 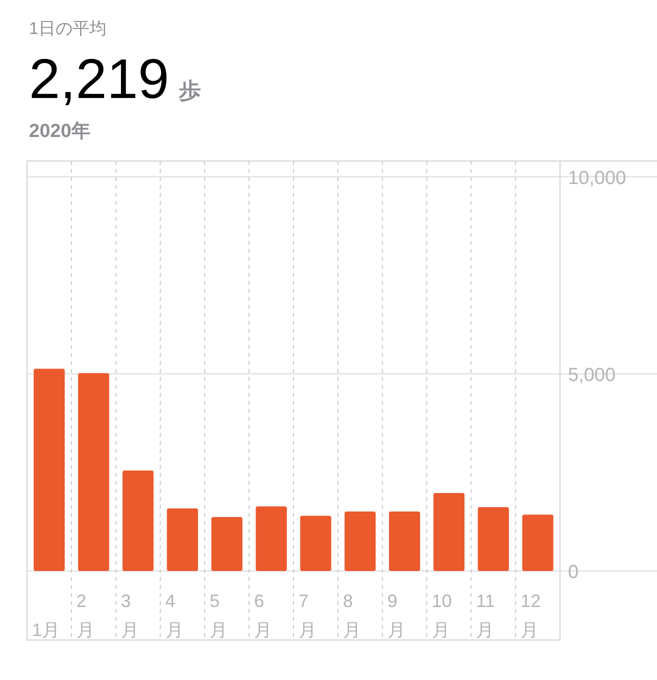 What do you see at coordinates (592, 375) in the screenshot?
I see `y-tick-label: 5,000` at bounding box center [592, 375].